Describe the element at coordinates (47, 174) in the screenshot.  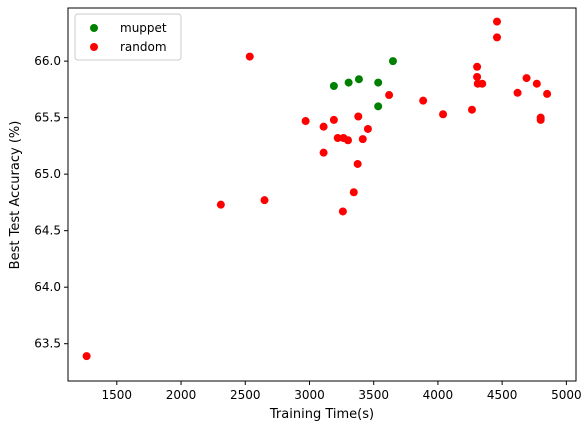
I see `y-tick-label: 65.0` at that location.